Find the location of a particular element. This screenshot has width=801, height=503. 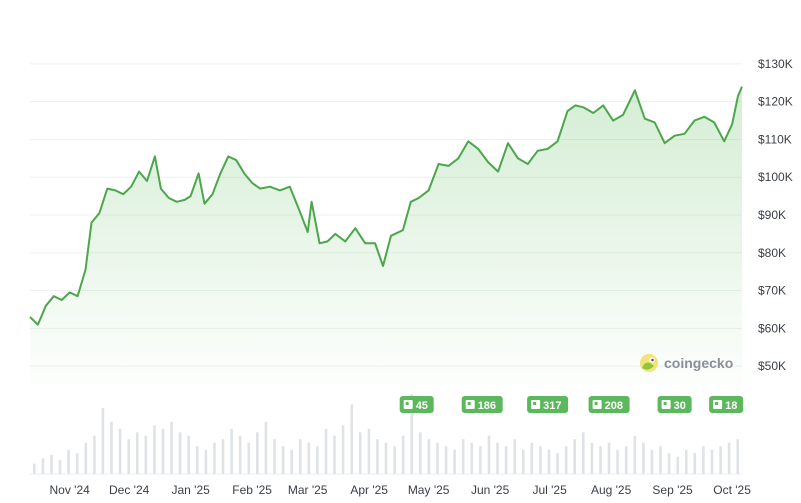

y-axis-ticks: $130K $120K $110K $100K $90K $80K $70K $60K $50K is located at coordinates (775, 215).